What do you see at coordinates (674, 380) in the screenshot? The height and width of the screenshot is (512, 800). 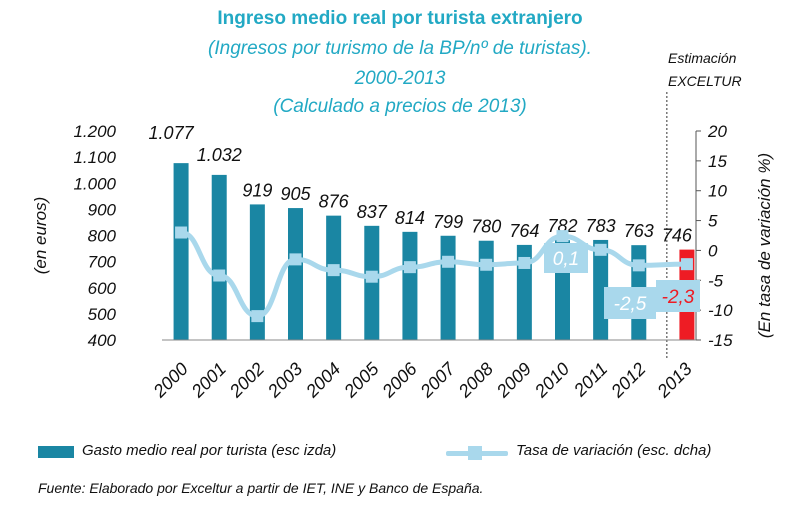 I see `x-tick-label: 2013` at bounding box center [674, 380].